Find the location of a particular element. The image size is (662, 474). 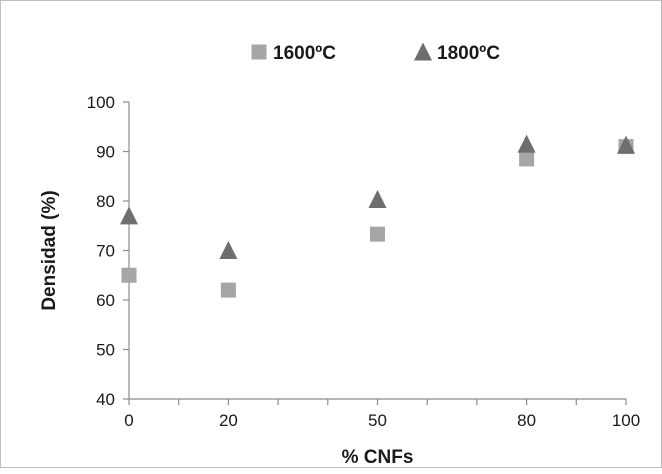

y-tick-label: 90 is located at coordinates (105, 152).